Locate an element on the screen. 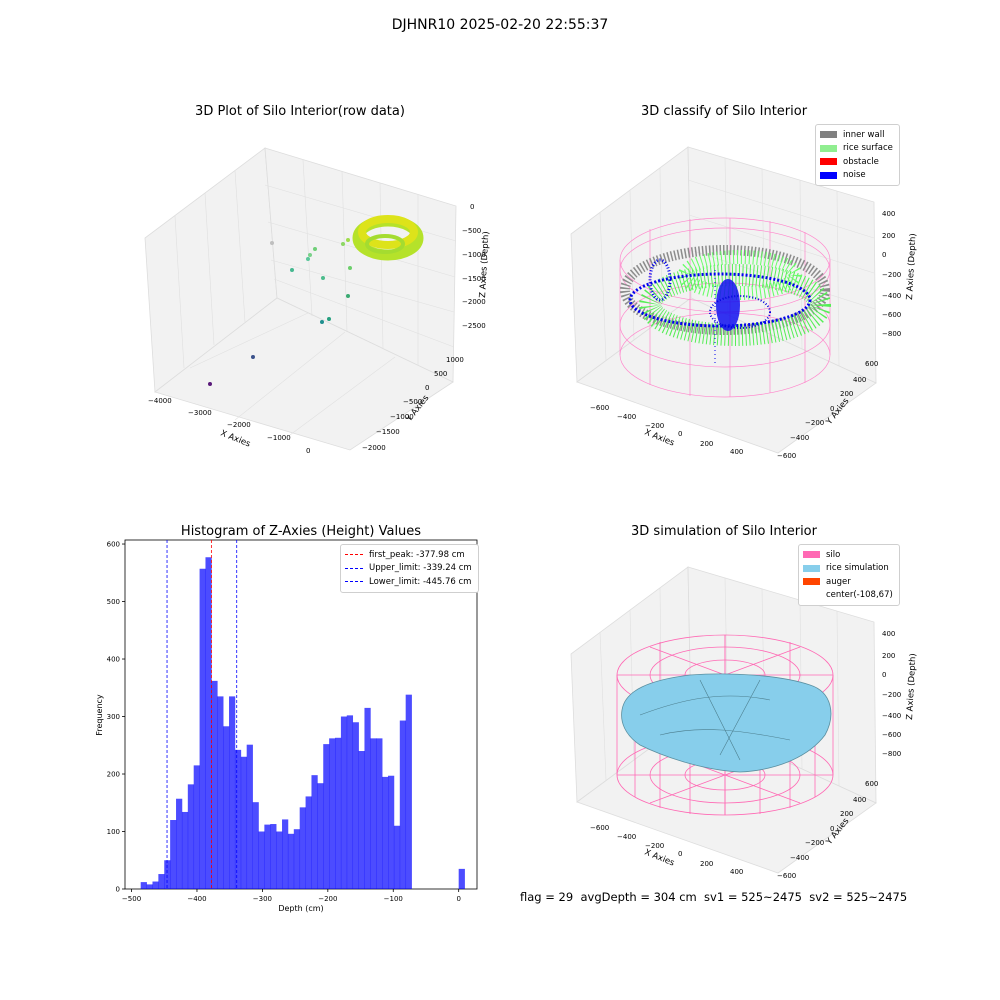  sim-y-tick: 600 is located at coordinates (871, 784).